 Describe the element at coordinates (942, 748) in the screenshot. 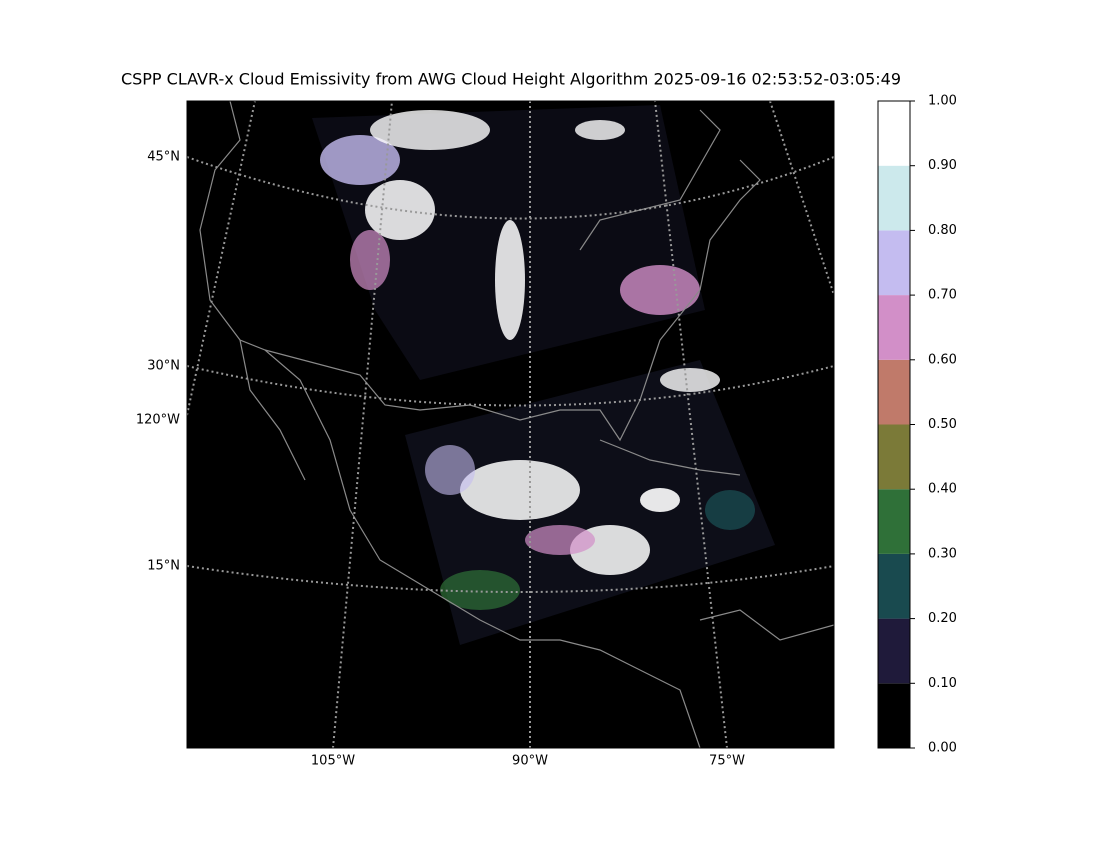

I see `colorbar-tick-label: 0.00` at that location.